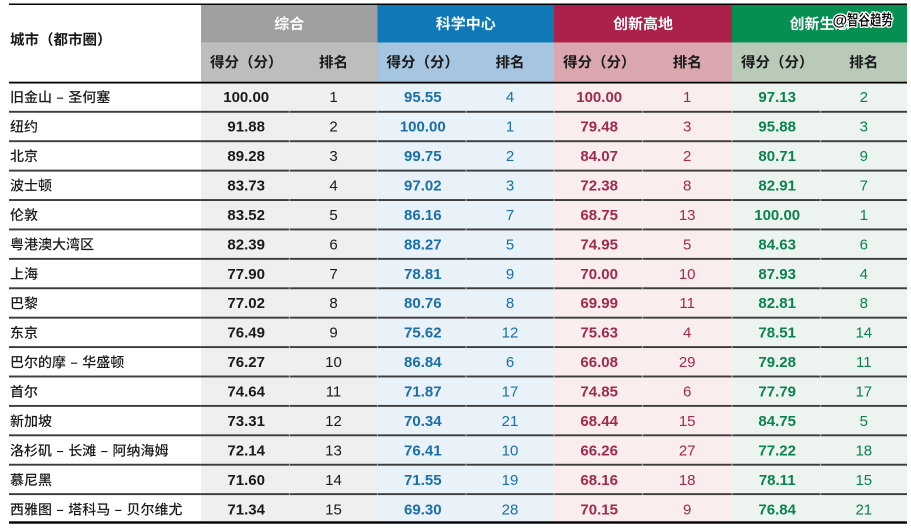 Image resolution: width=911 pixels, height=529 pixels. What do you see at coordinates (333, 509) in the screenshot?
I see `svg-text: 15` at bounding box center [333, 509].